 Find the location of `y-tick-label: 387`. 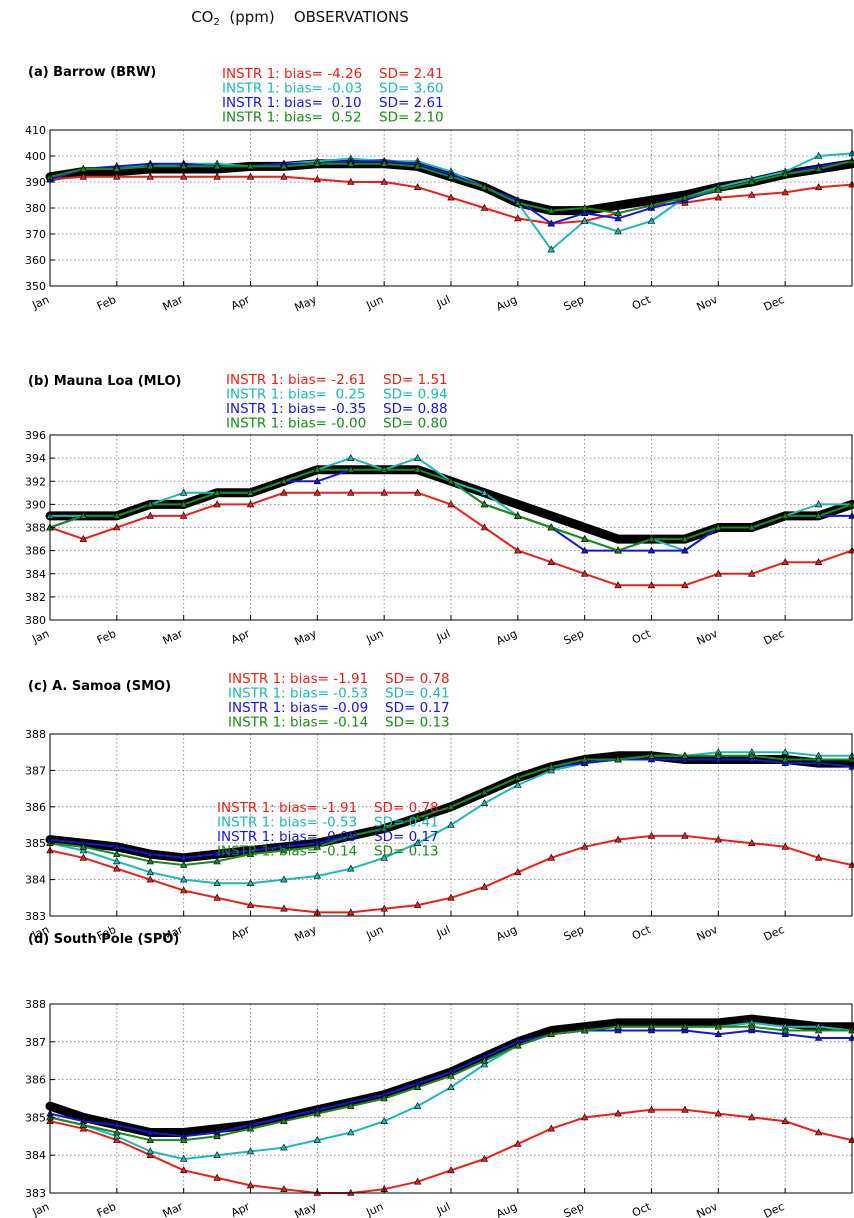

y-tick-label: 387 is located at coordinates (35, 770).